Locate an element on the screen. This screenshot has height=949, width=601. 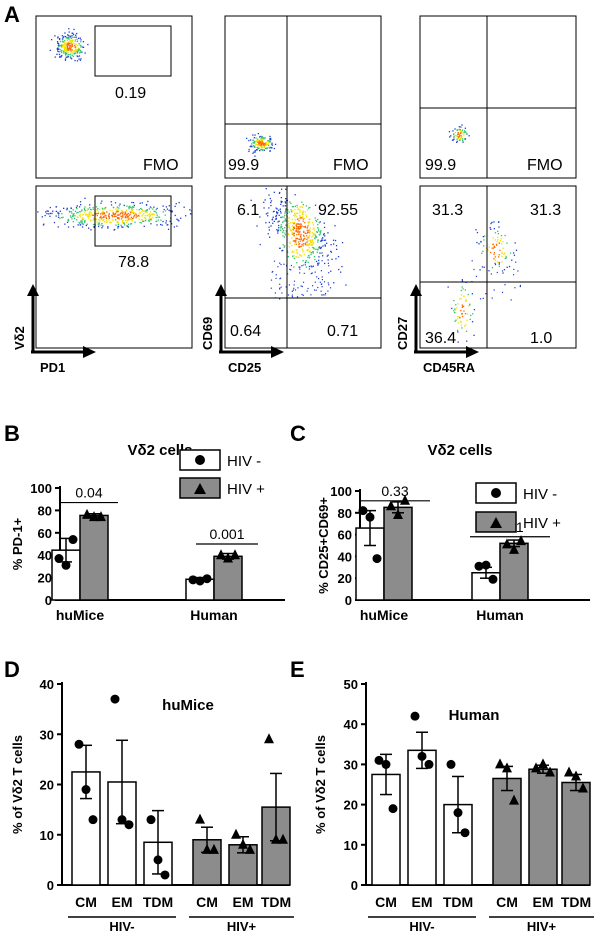
quadrant-ul-value-5: 6.1 is located at coordinates (248, 210).